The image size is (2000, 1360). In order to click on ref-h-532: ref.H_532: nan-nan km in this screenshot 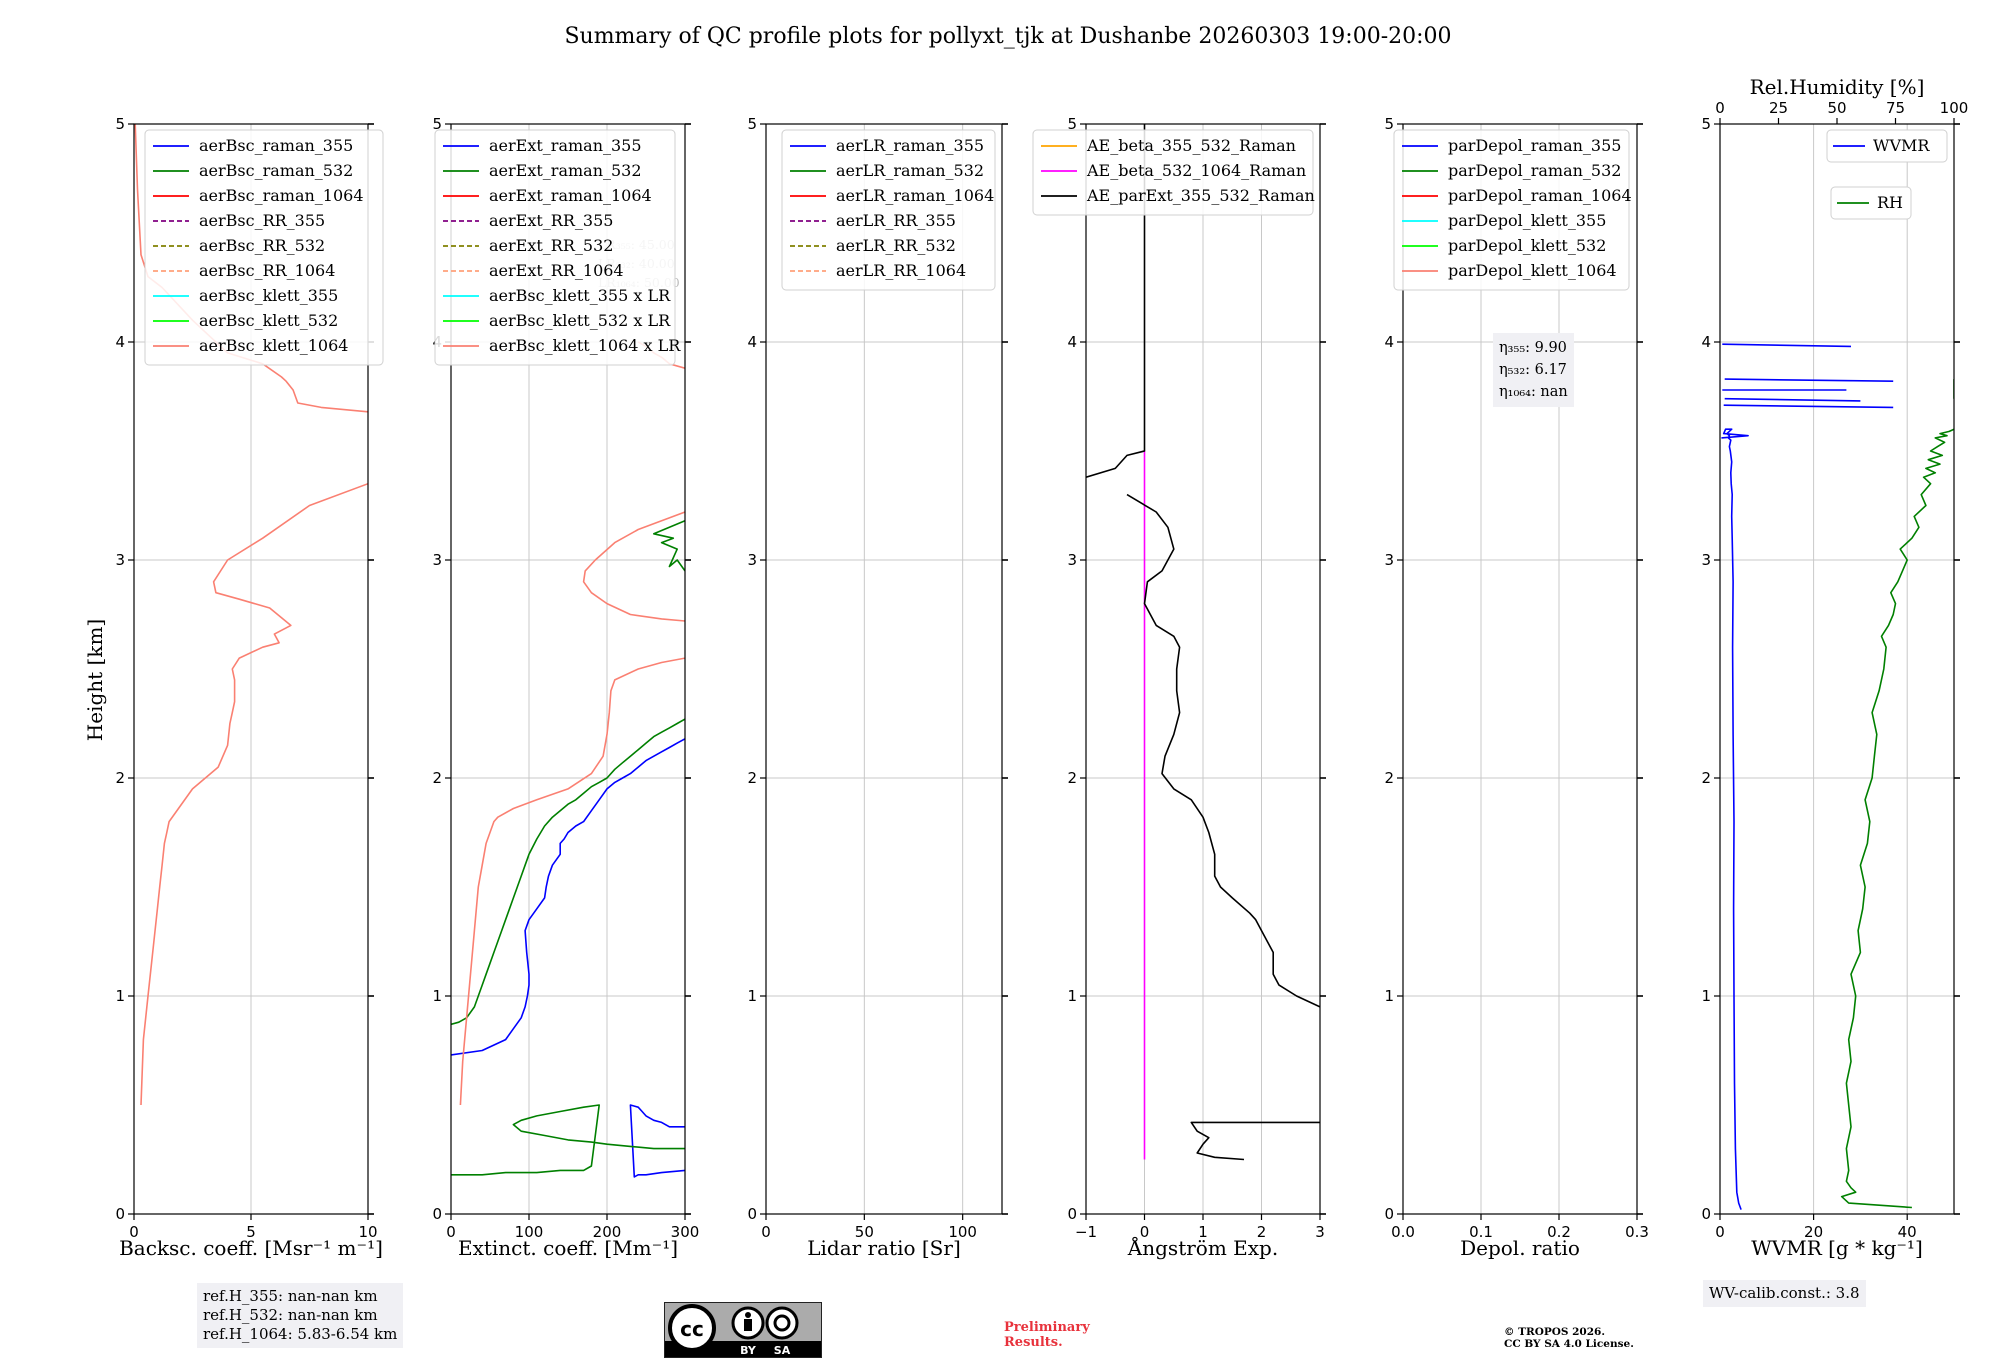, I will do `click(290, 1315)`.